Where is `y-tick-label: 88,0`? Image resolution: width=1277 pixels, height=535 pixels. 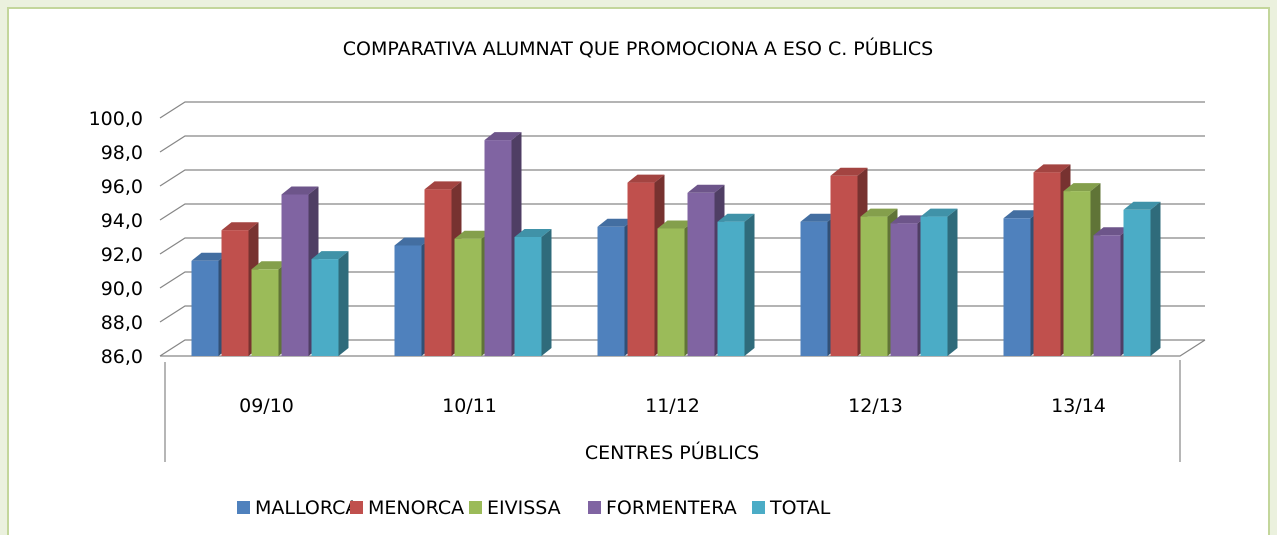 y-tick-label: 88,0 is located at coordinates (122, 323).